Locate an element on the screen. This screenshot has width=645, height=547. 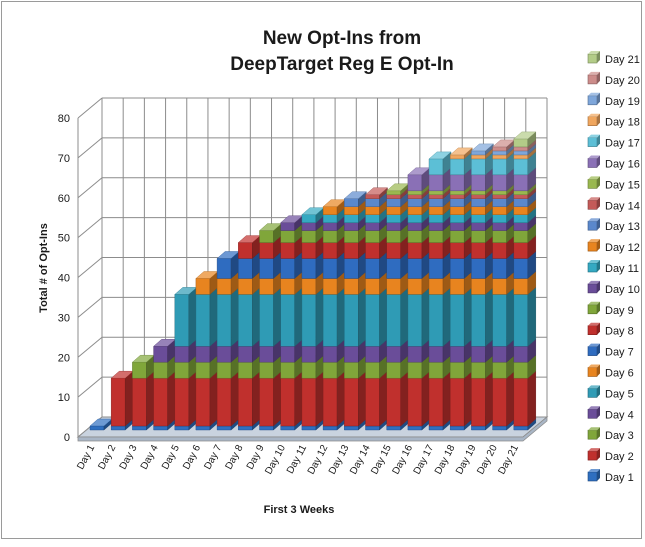
legend-label: Day 19 is located at coordinates (622, 102).